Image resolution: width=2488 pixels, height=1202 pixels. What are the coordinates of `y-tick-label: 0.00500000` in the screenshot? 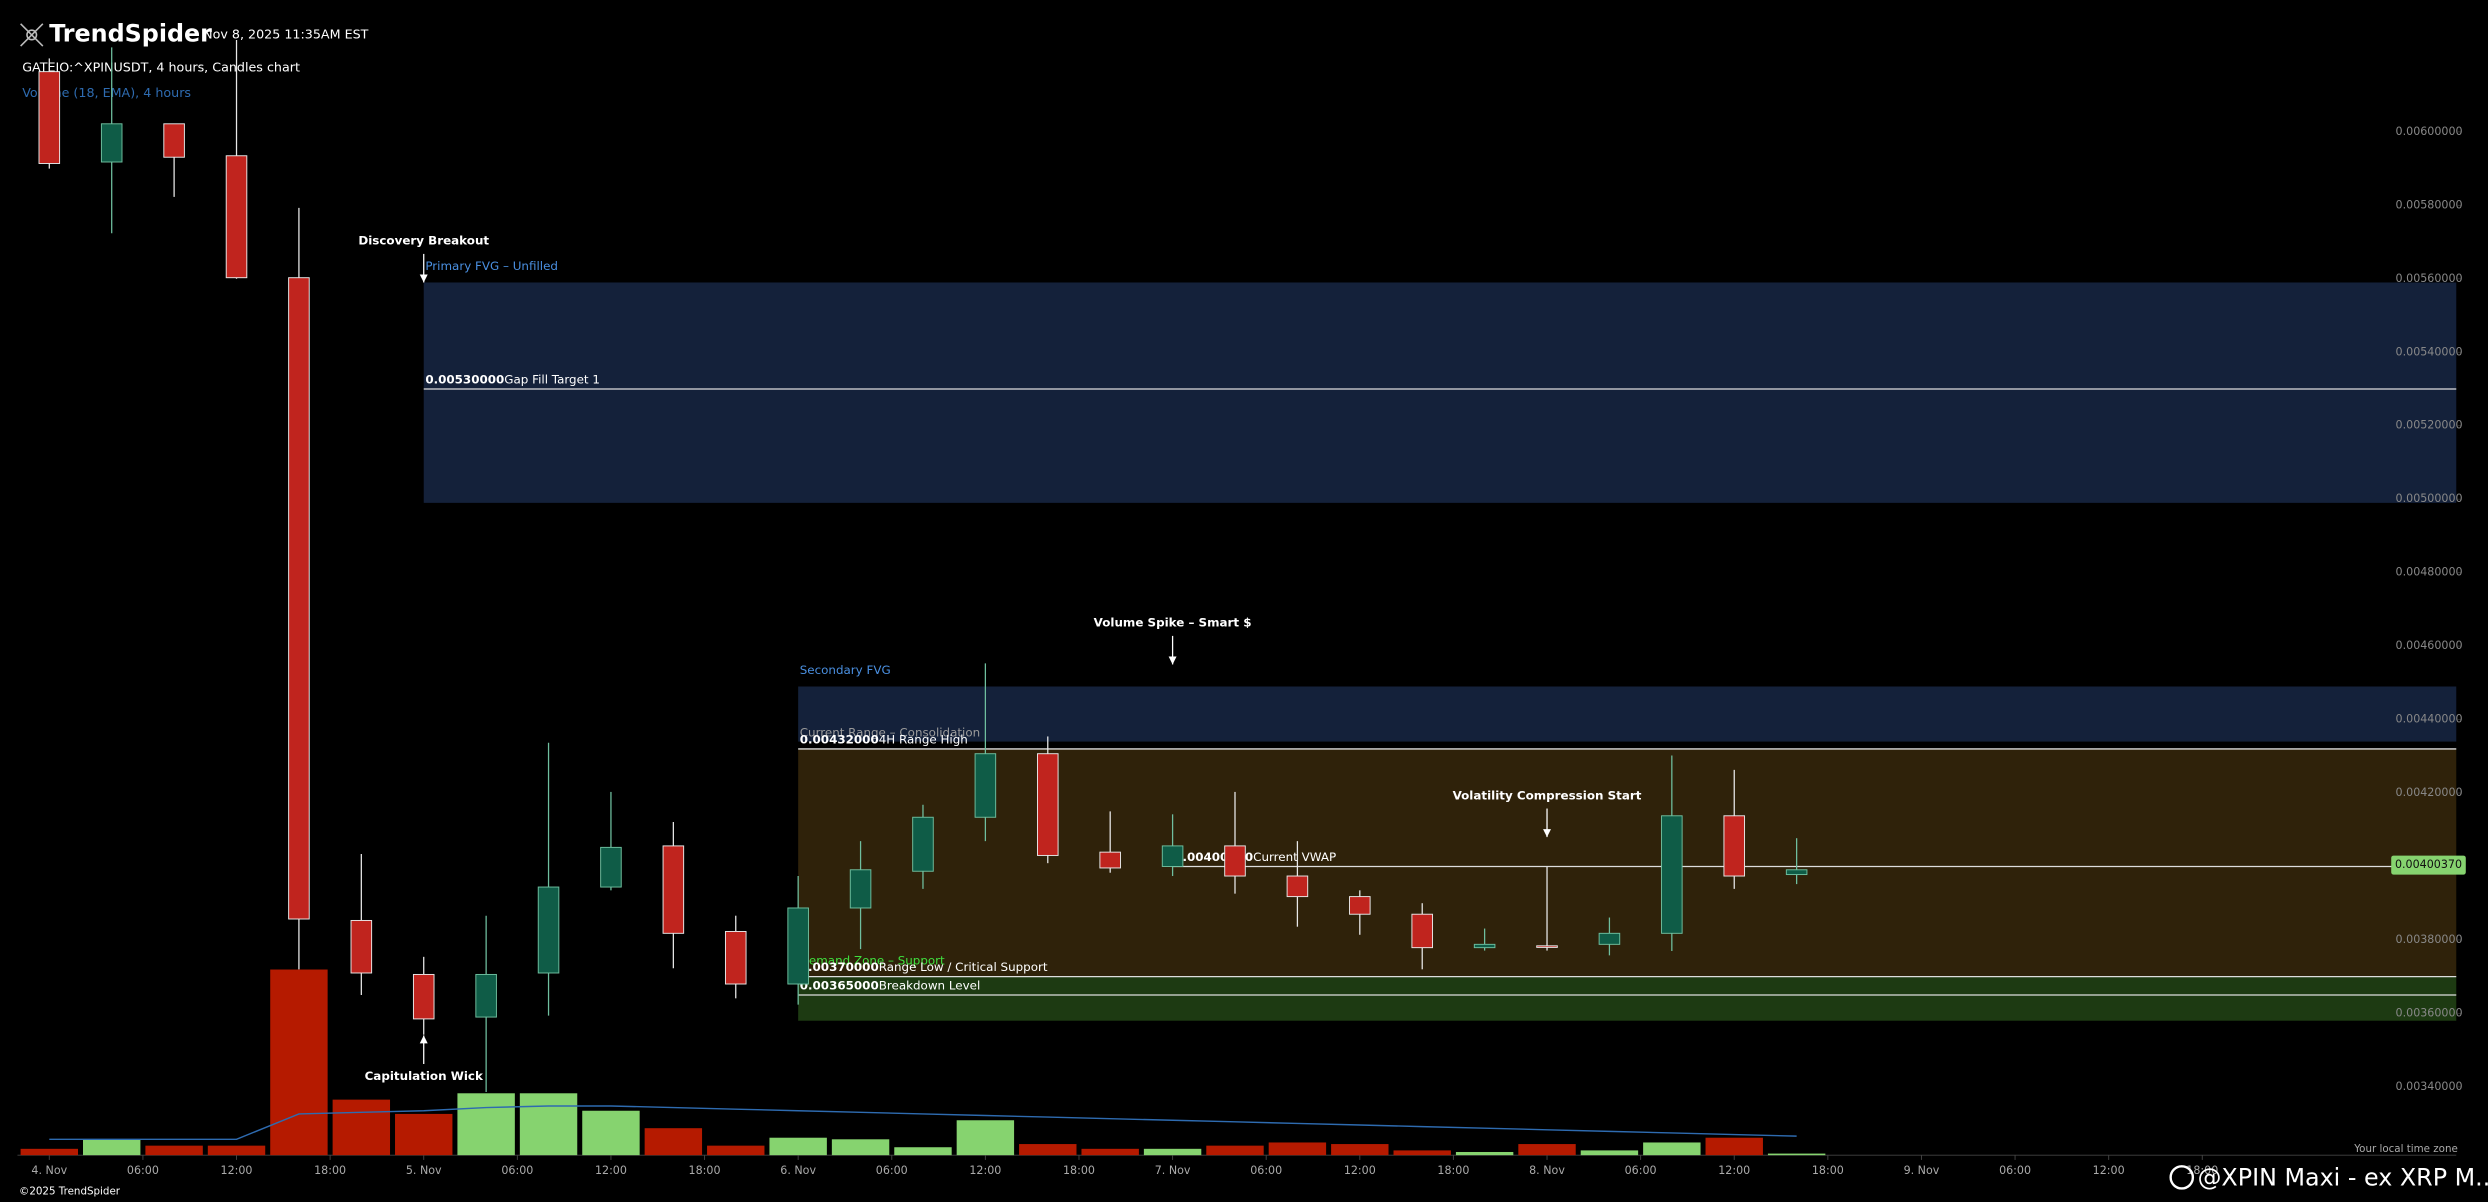 It's located at (2429, 498).